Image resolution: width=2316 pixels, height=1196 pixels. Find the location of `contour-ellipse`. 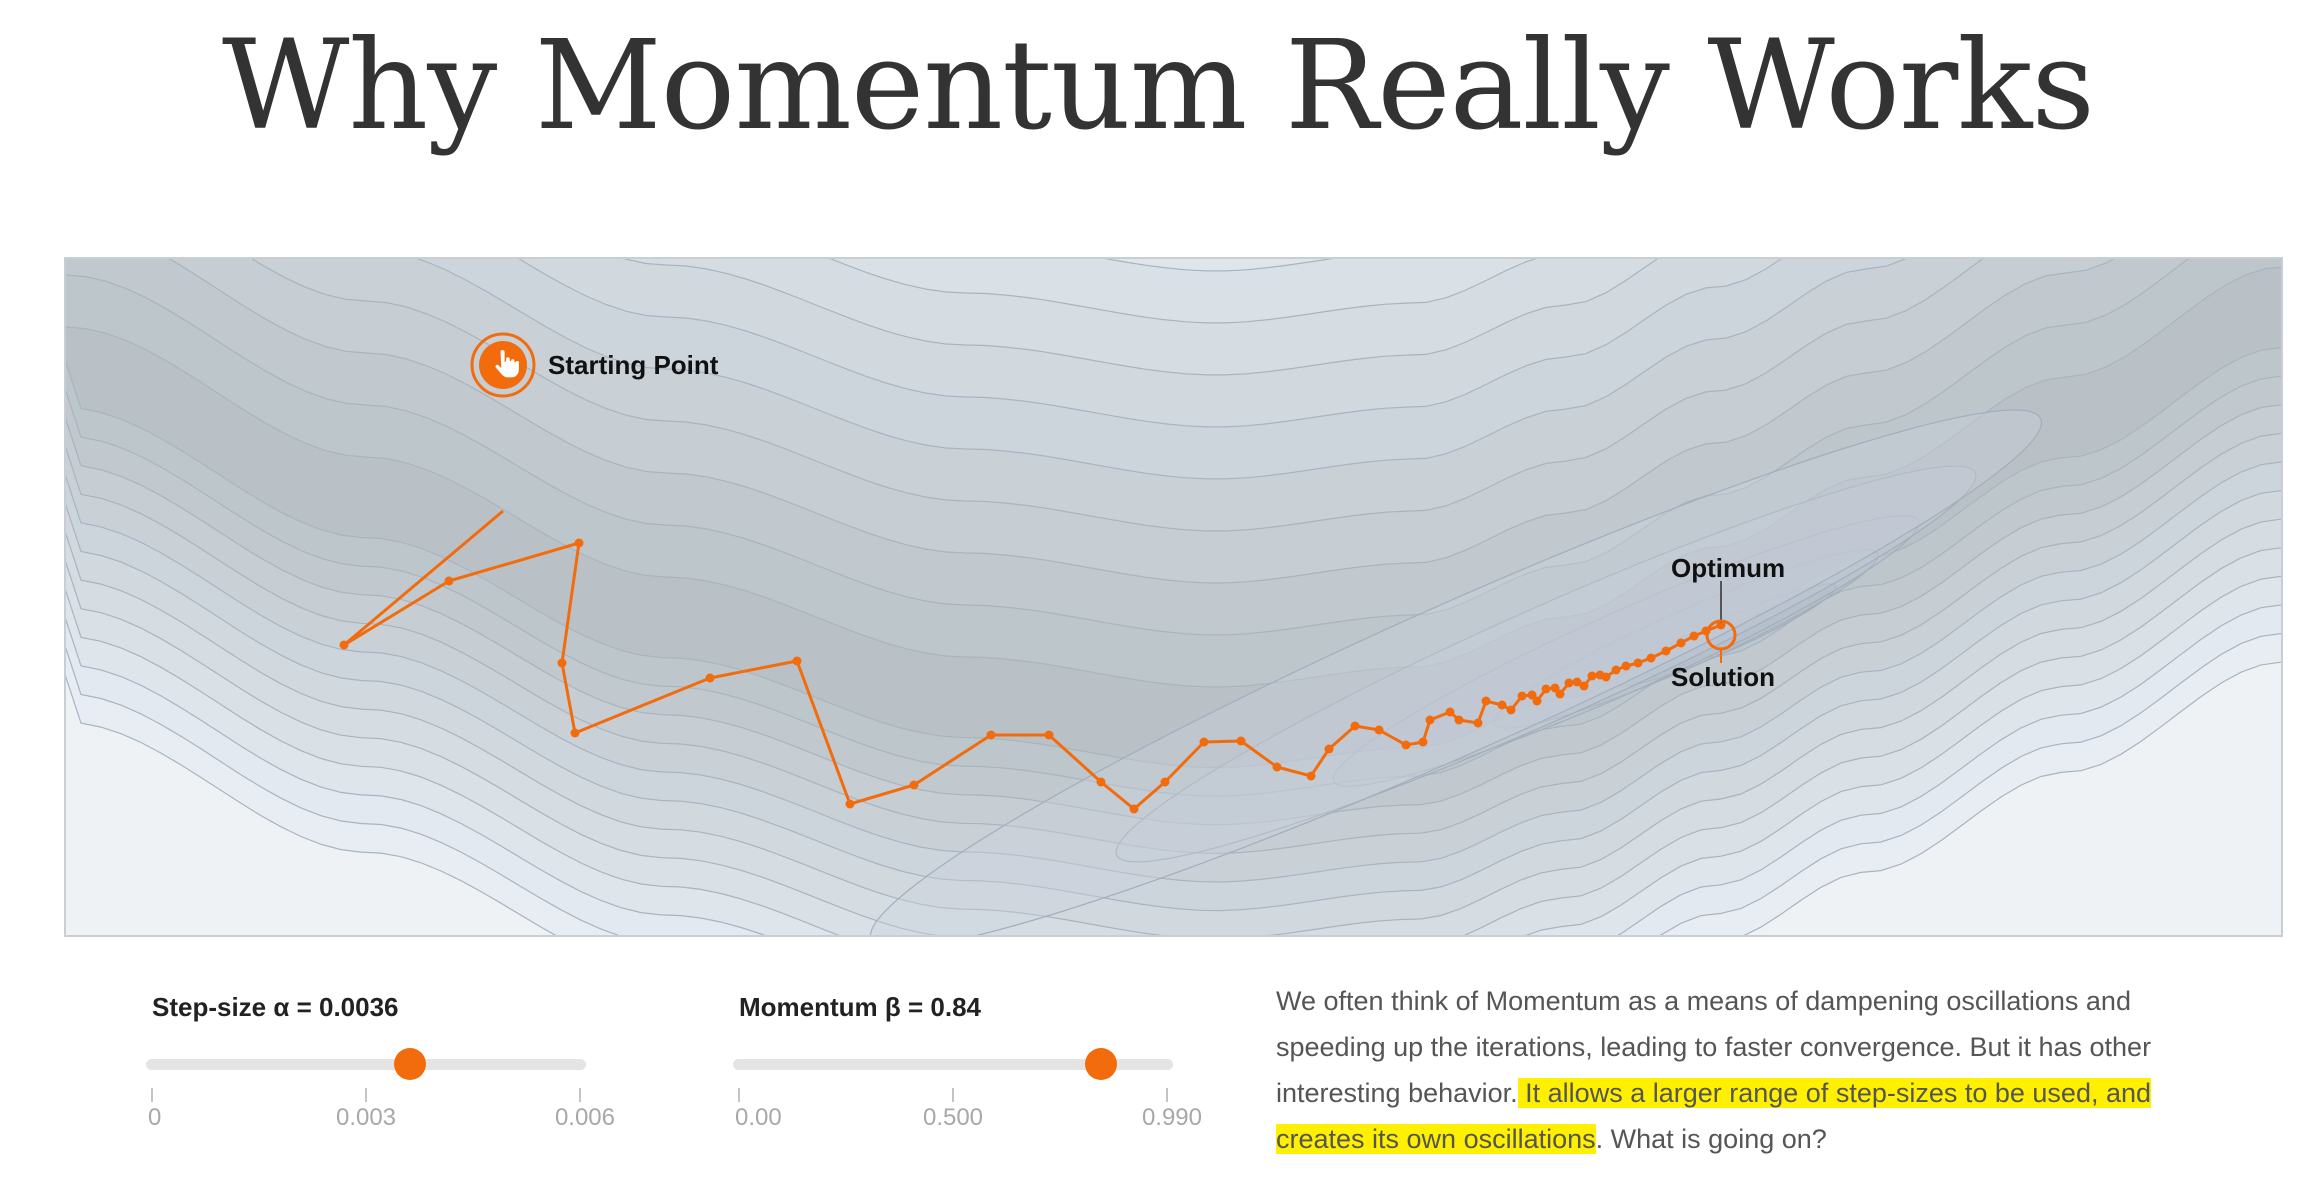

contour-ellipse is located at coordinates (1546, 664).